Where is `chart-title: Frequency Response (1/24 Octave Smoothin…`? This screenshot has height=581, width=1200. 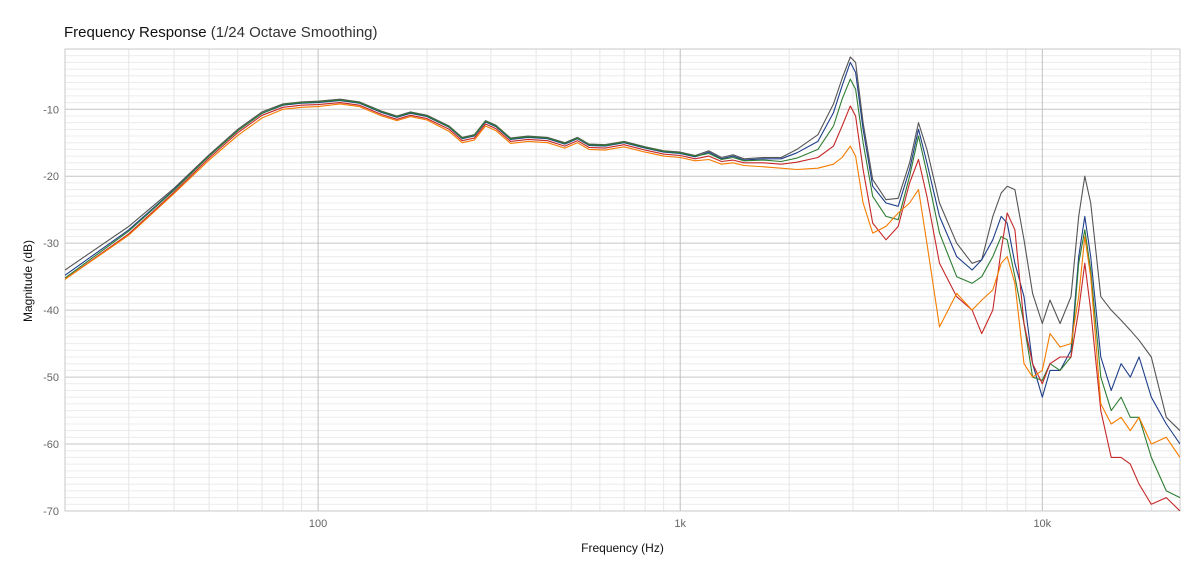
chart-title: Frequency Response (1/24 Octave Smoothin… is located at coordinates (221, 32).